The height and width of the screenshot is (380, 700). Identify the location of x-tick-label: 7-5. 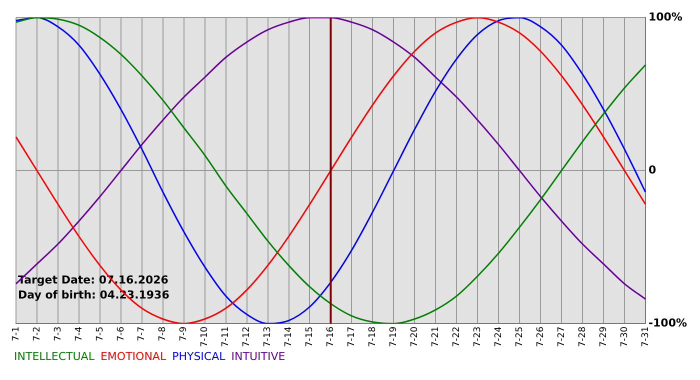
(100, 334).